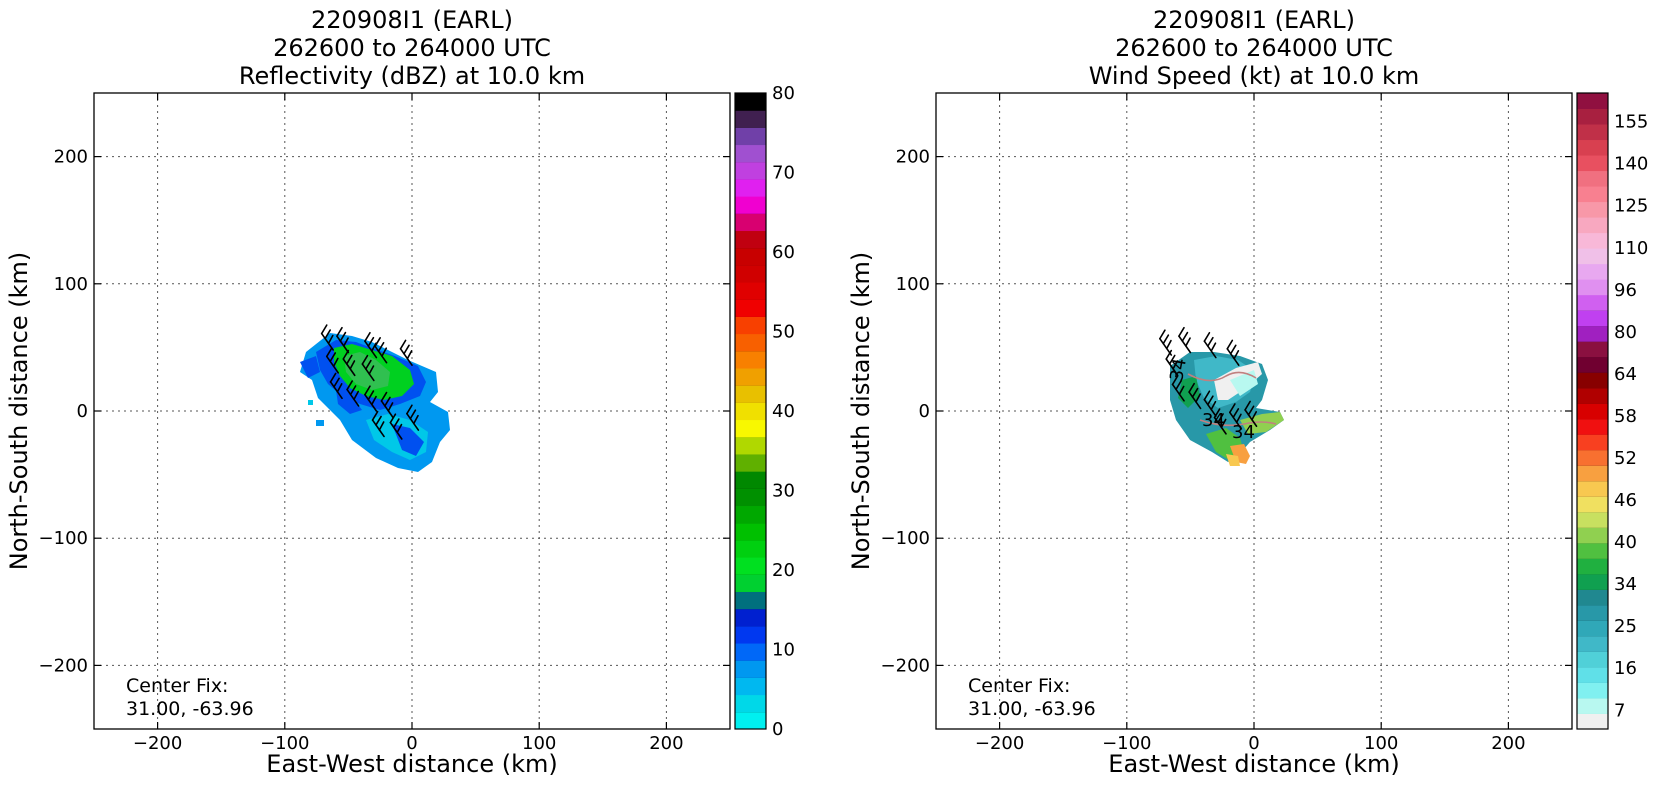 This screenshot has width=1655, height=787. Describe the element at coordinates (1233, 460) in the screenshot. I see `wind-region-yellow` at that location.